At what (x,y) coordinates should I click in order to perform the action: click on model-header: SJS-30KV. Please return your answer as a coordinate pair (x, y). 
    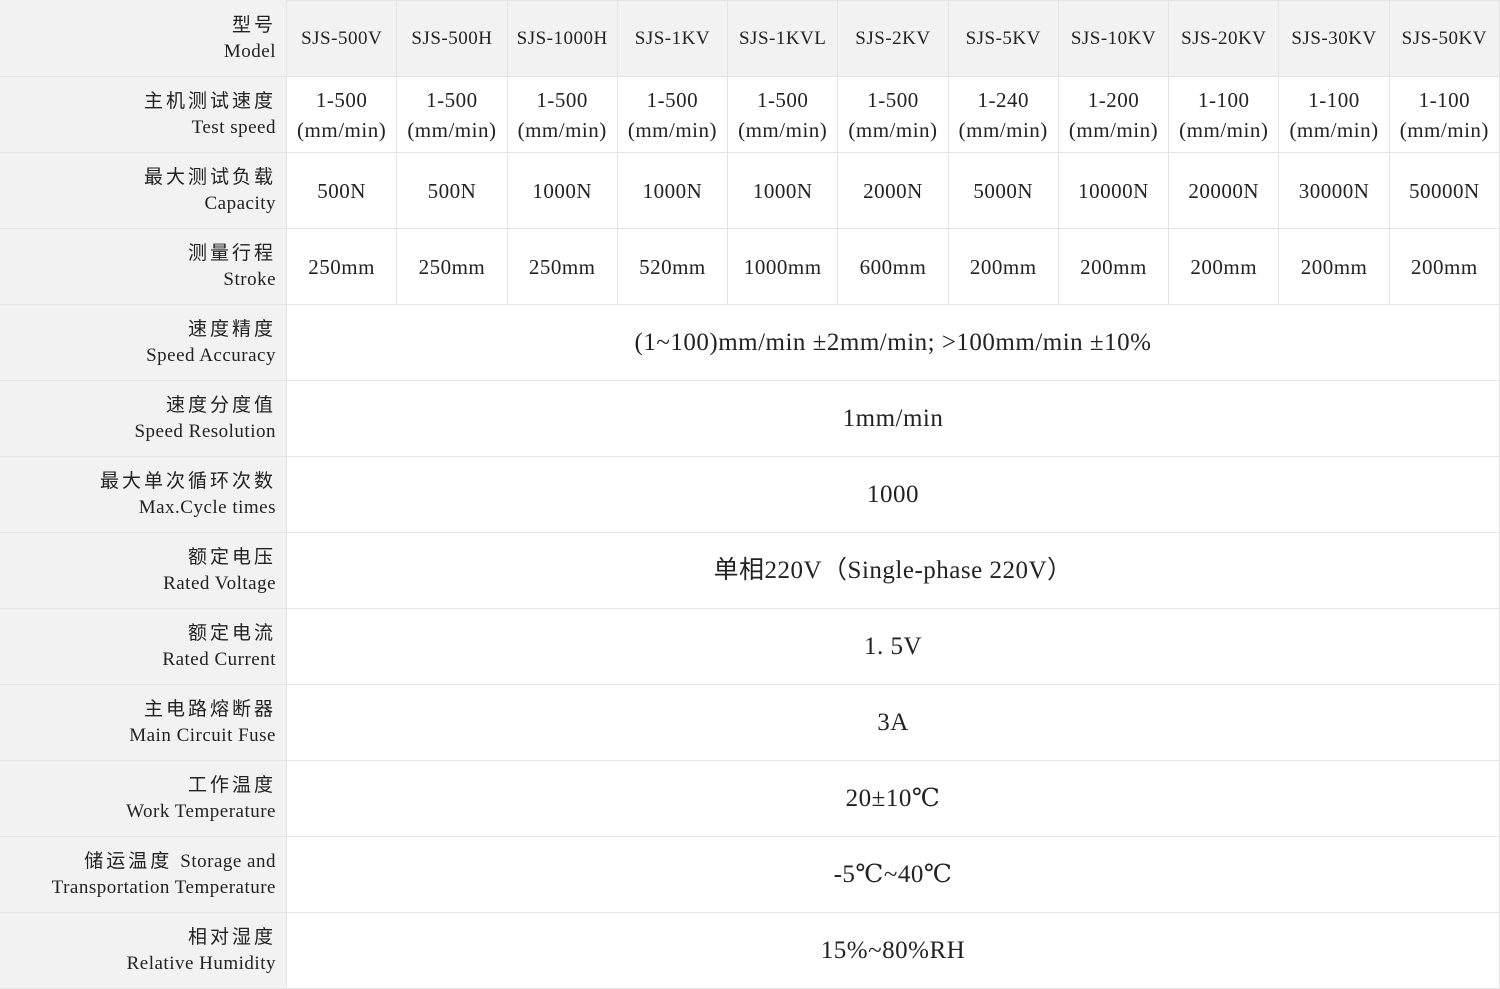
    Looking at the image, I should click on (1334, 38).